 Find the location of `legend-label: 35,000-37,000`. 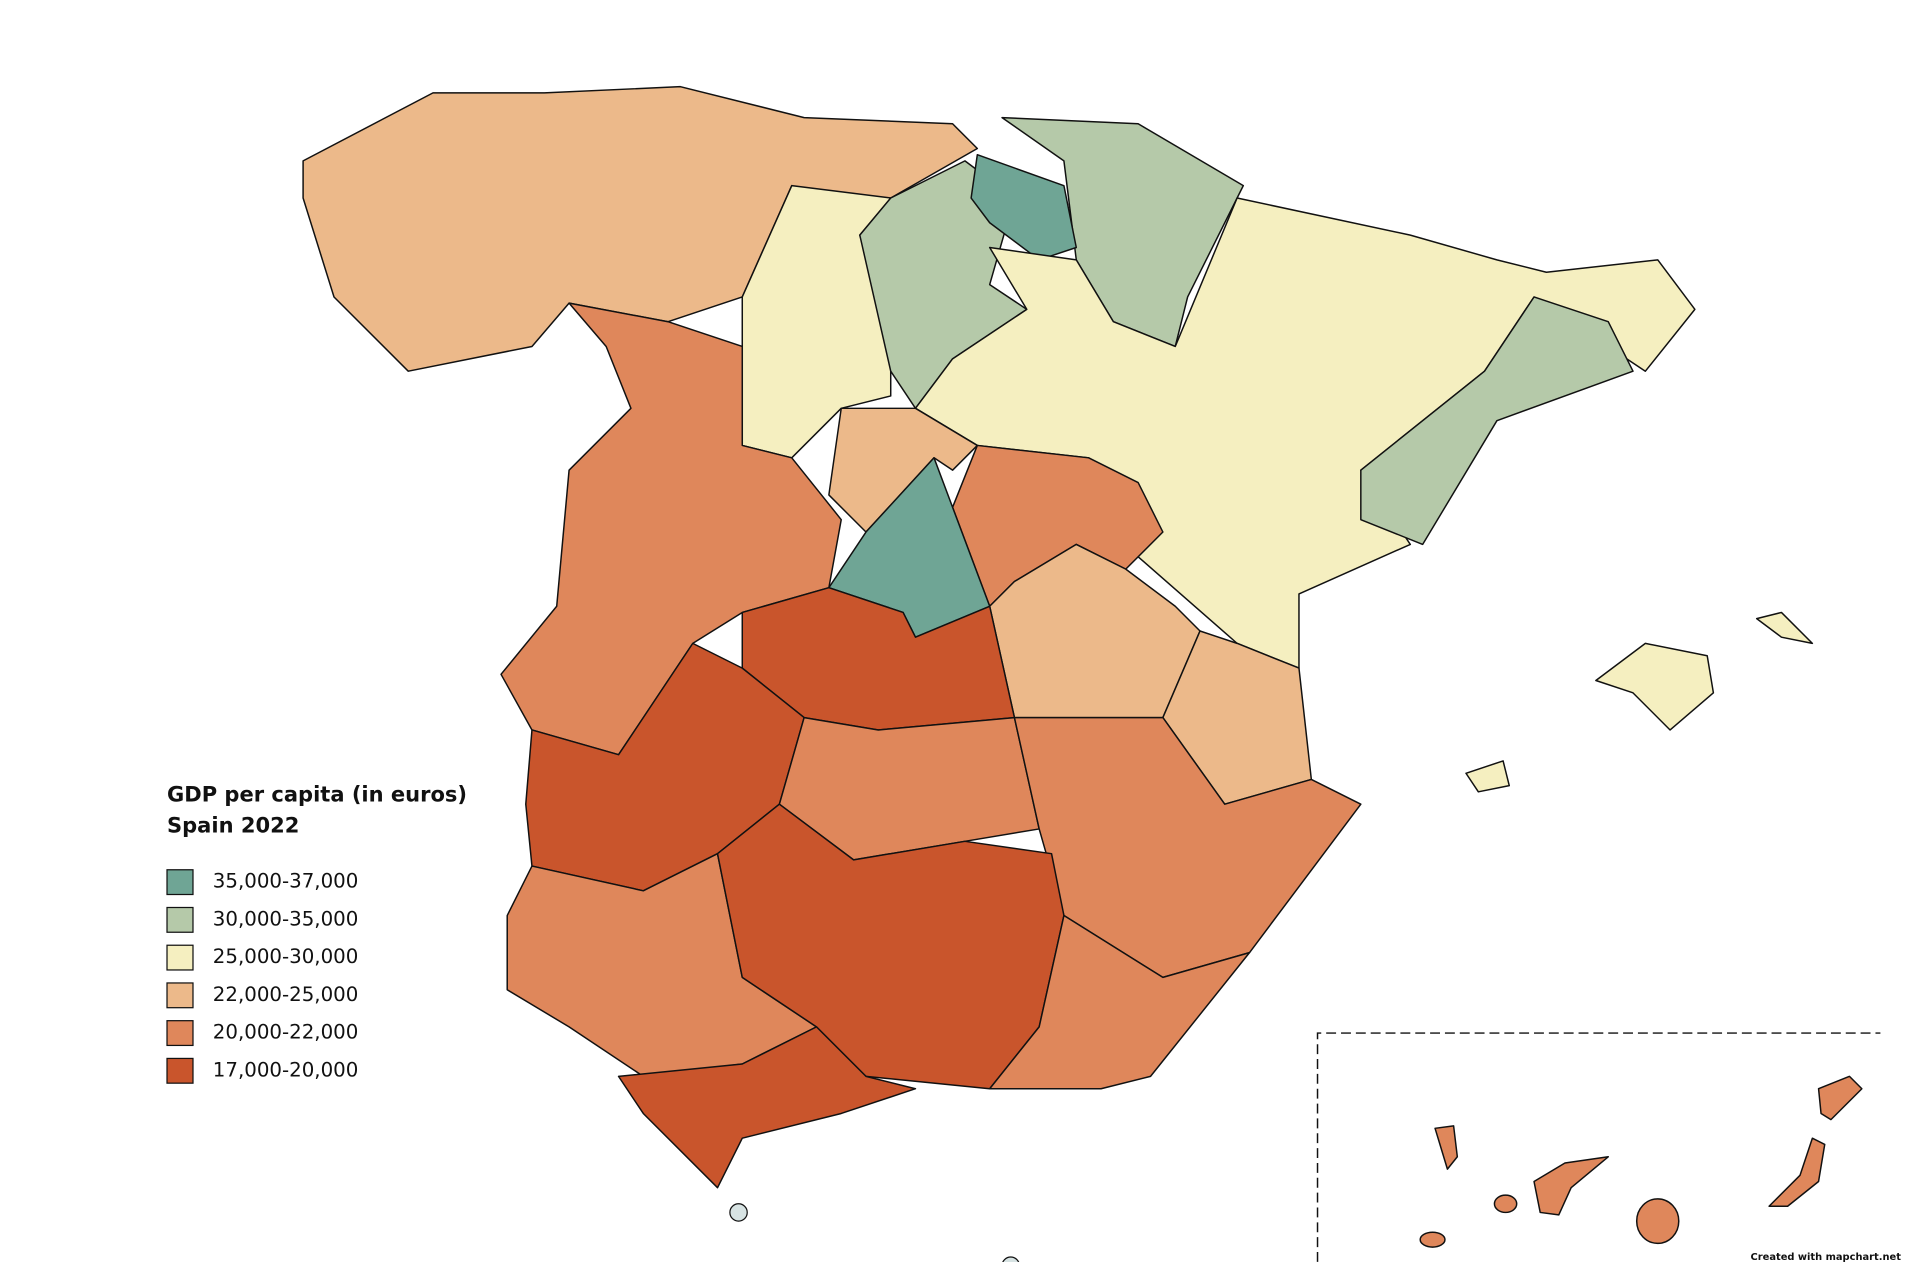

legend-label: 35,000-37,000 is located at coordinates (286, 881).